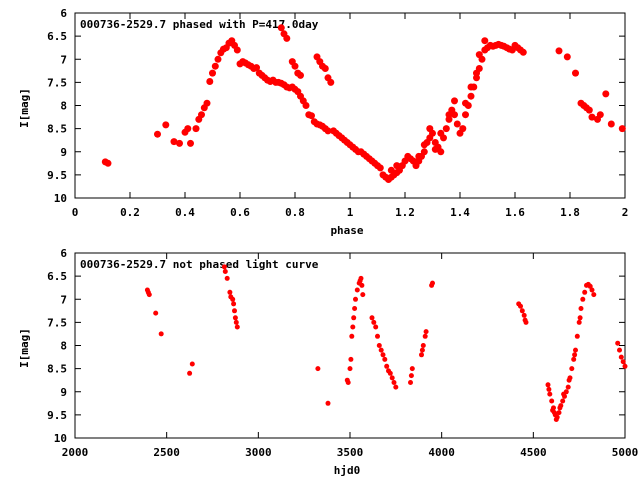 This screenshot has width=640, height=480. I want to click on phased-x-tick-label: 1.6, so click(515, 212).